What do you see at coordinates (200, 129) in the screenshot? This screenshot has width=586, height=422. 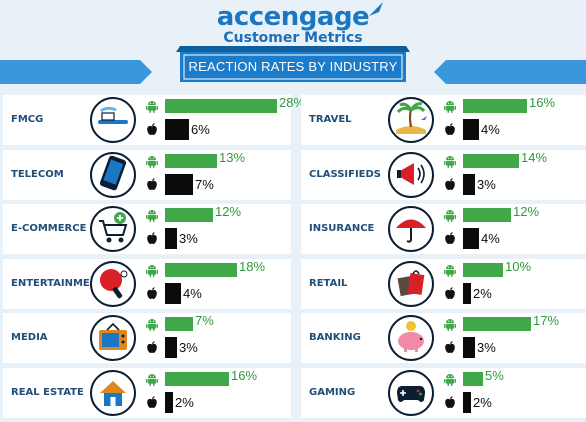 I see `apple-value-label: 6%` at bounding box center [200, 129].